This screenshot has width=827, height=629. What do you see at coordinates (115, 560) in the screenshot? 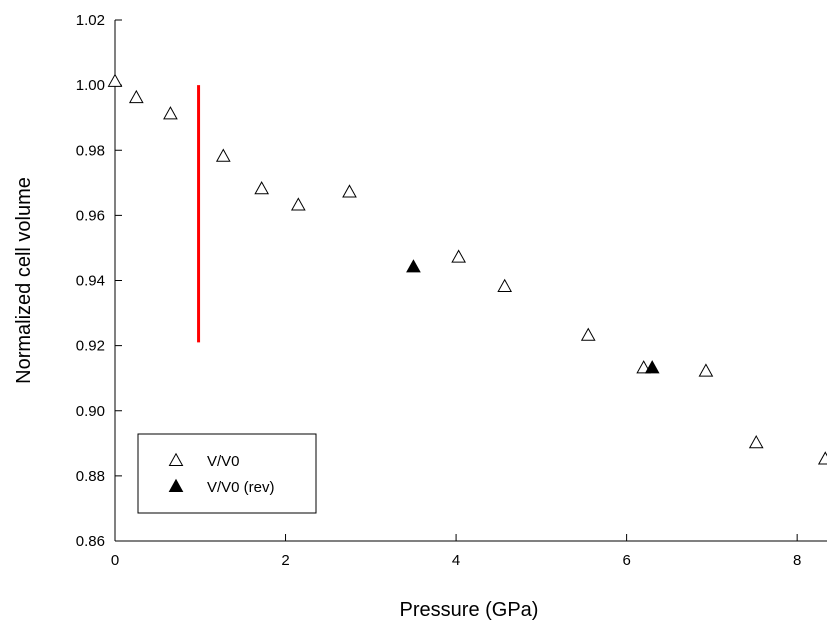
I see `x-tick-label: 0` at bounding box center [115, 560].